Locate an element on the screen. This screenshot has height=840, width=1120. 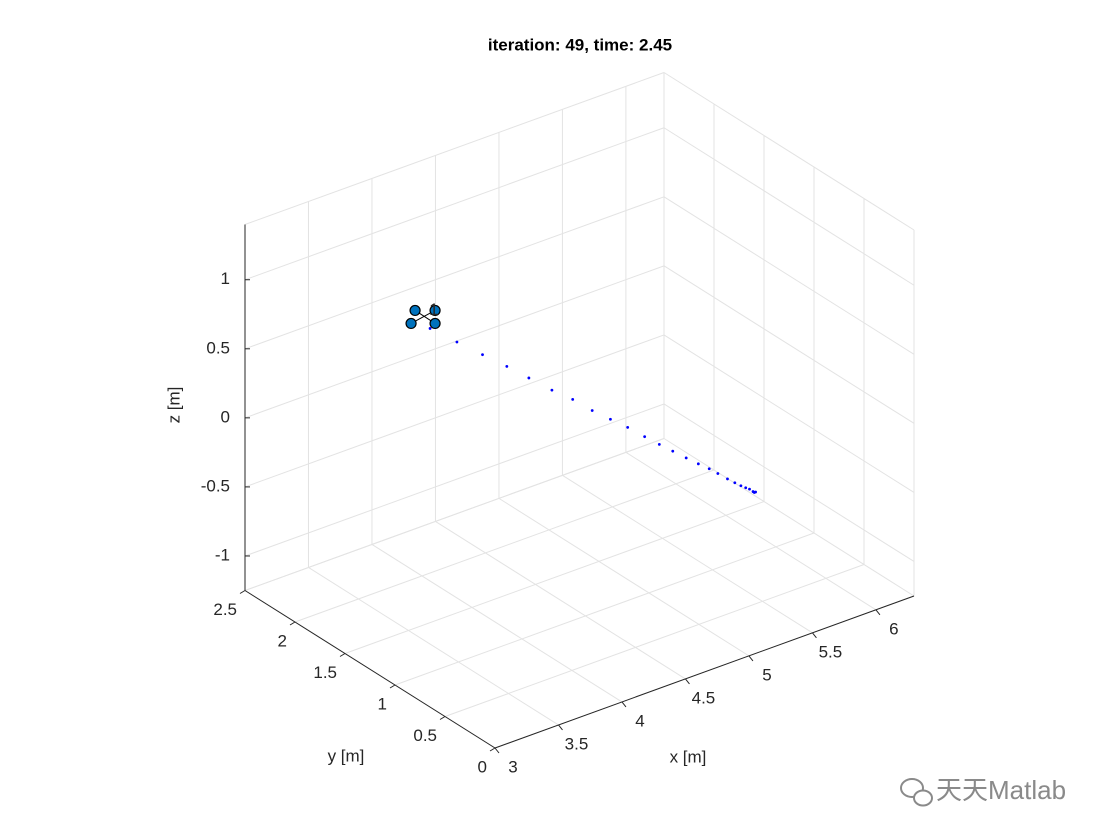
y-axis is located at coordinates (370, 669).